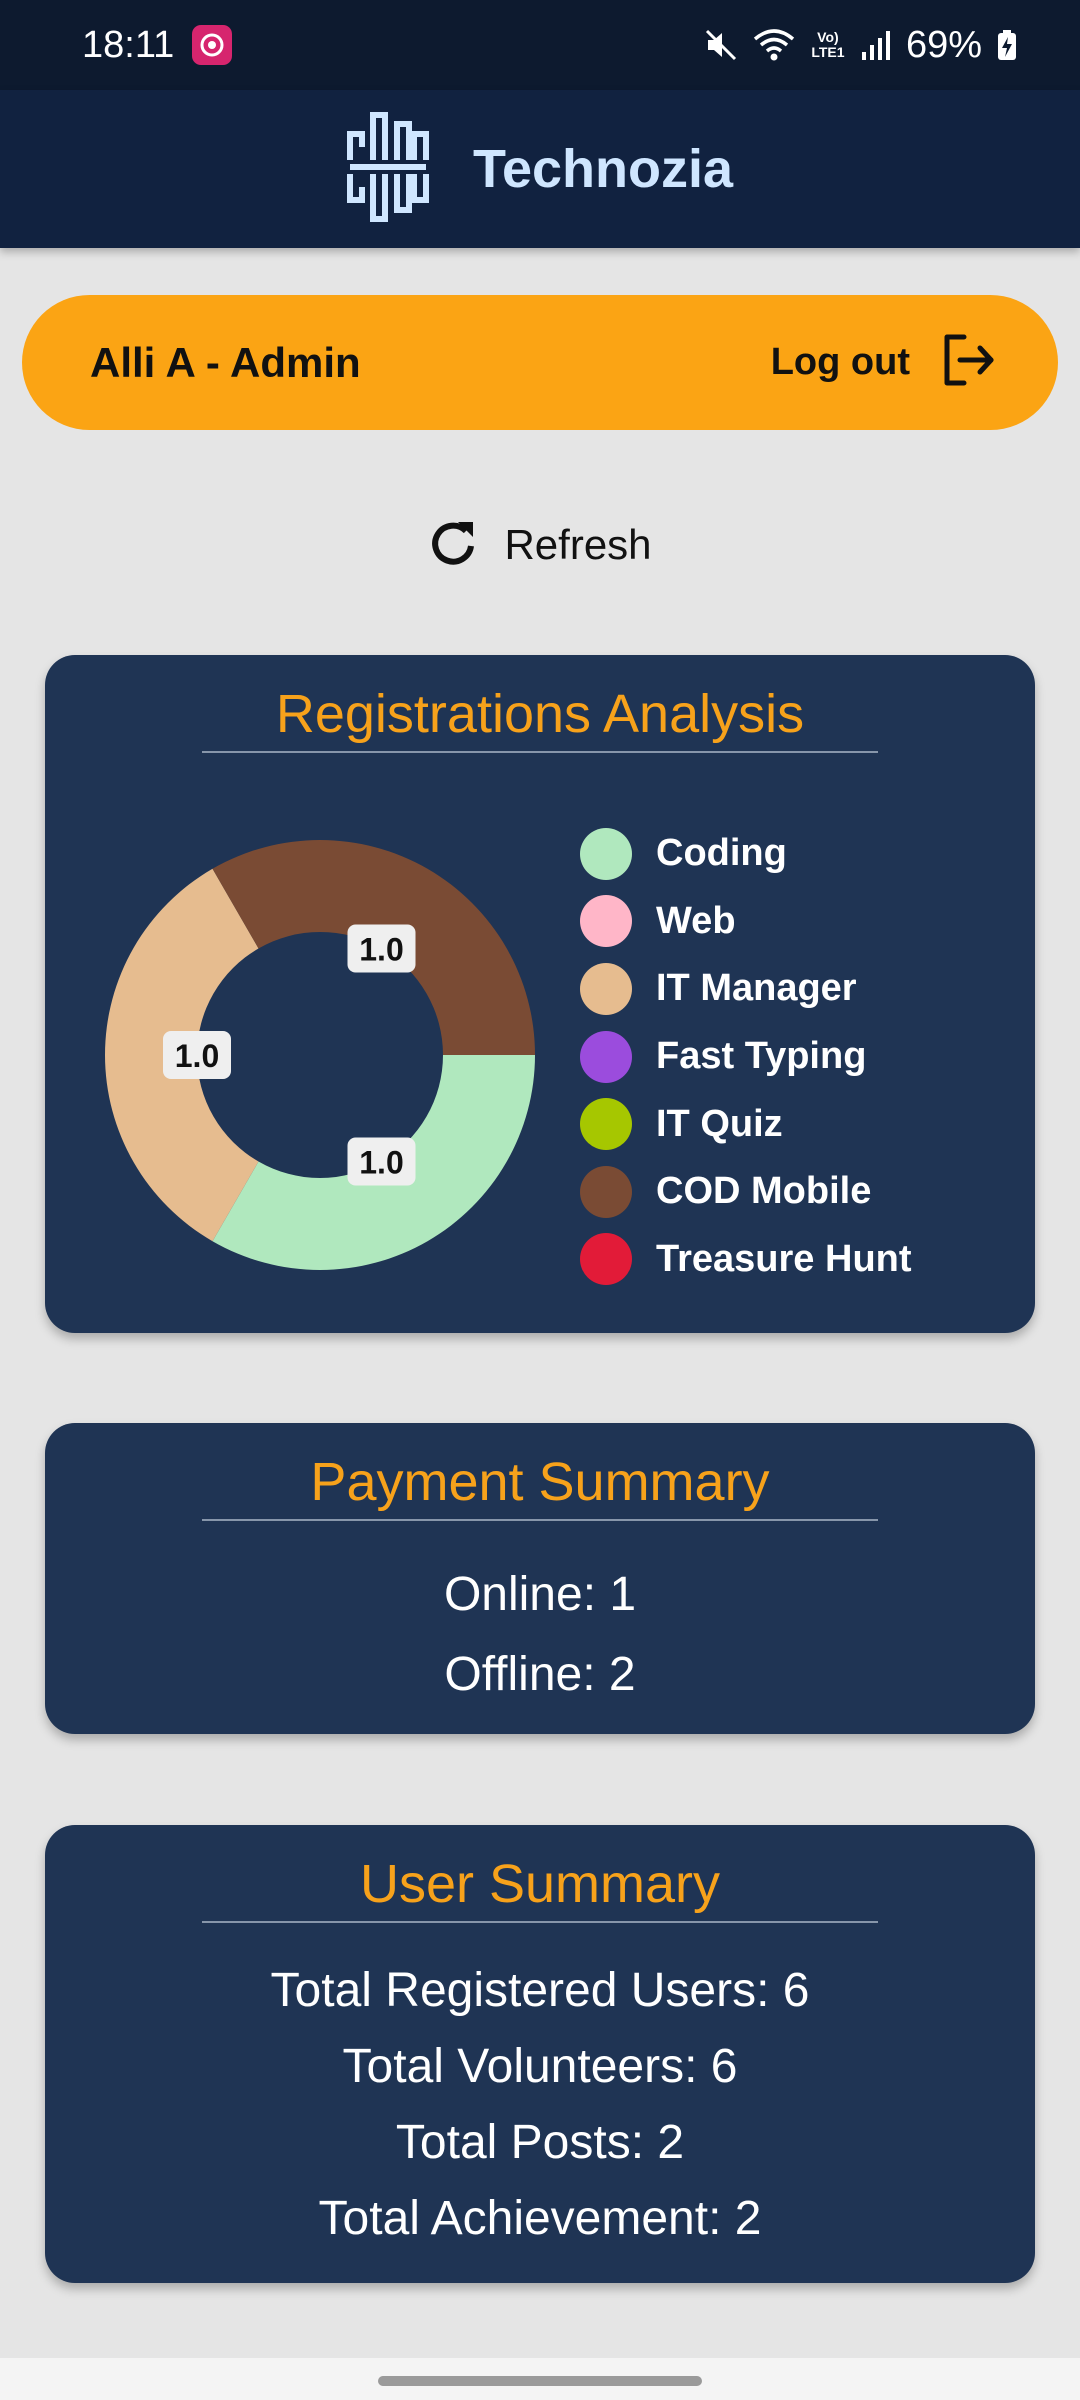 The height and width of the screenshot is (2400, 1080). What do you see at coordinates (225, 362) in the screenshot?
I see `user-name: Alli A - Admin` at bounding box center [225, 362].